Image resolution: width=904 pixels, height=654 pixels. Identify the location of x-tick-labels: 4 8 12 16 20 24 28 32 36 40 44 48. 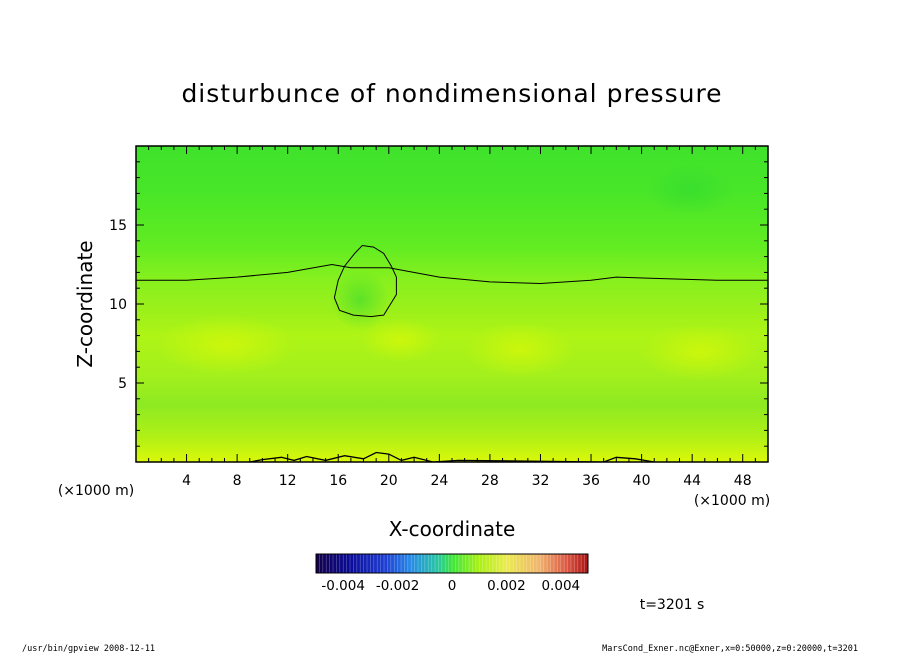
(467, 481).